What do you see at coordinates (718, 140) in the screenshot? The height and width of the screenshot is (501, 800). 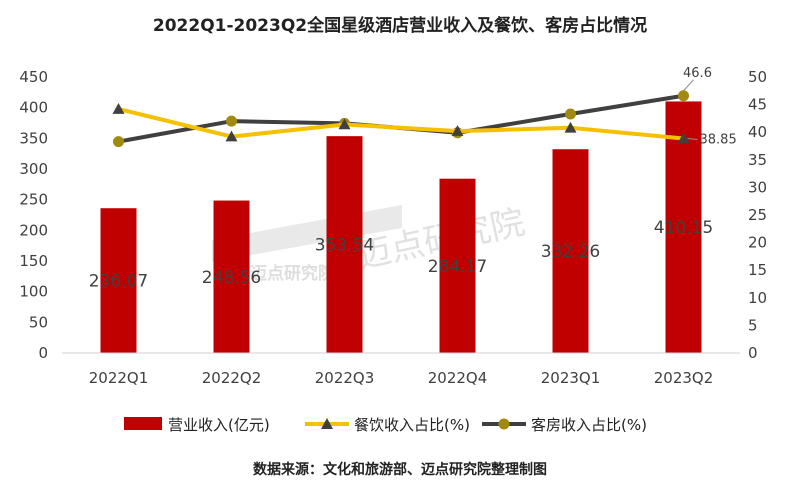 I see `point-data-label: 38.85` at bounding box center [718, 140].